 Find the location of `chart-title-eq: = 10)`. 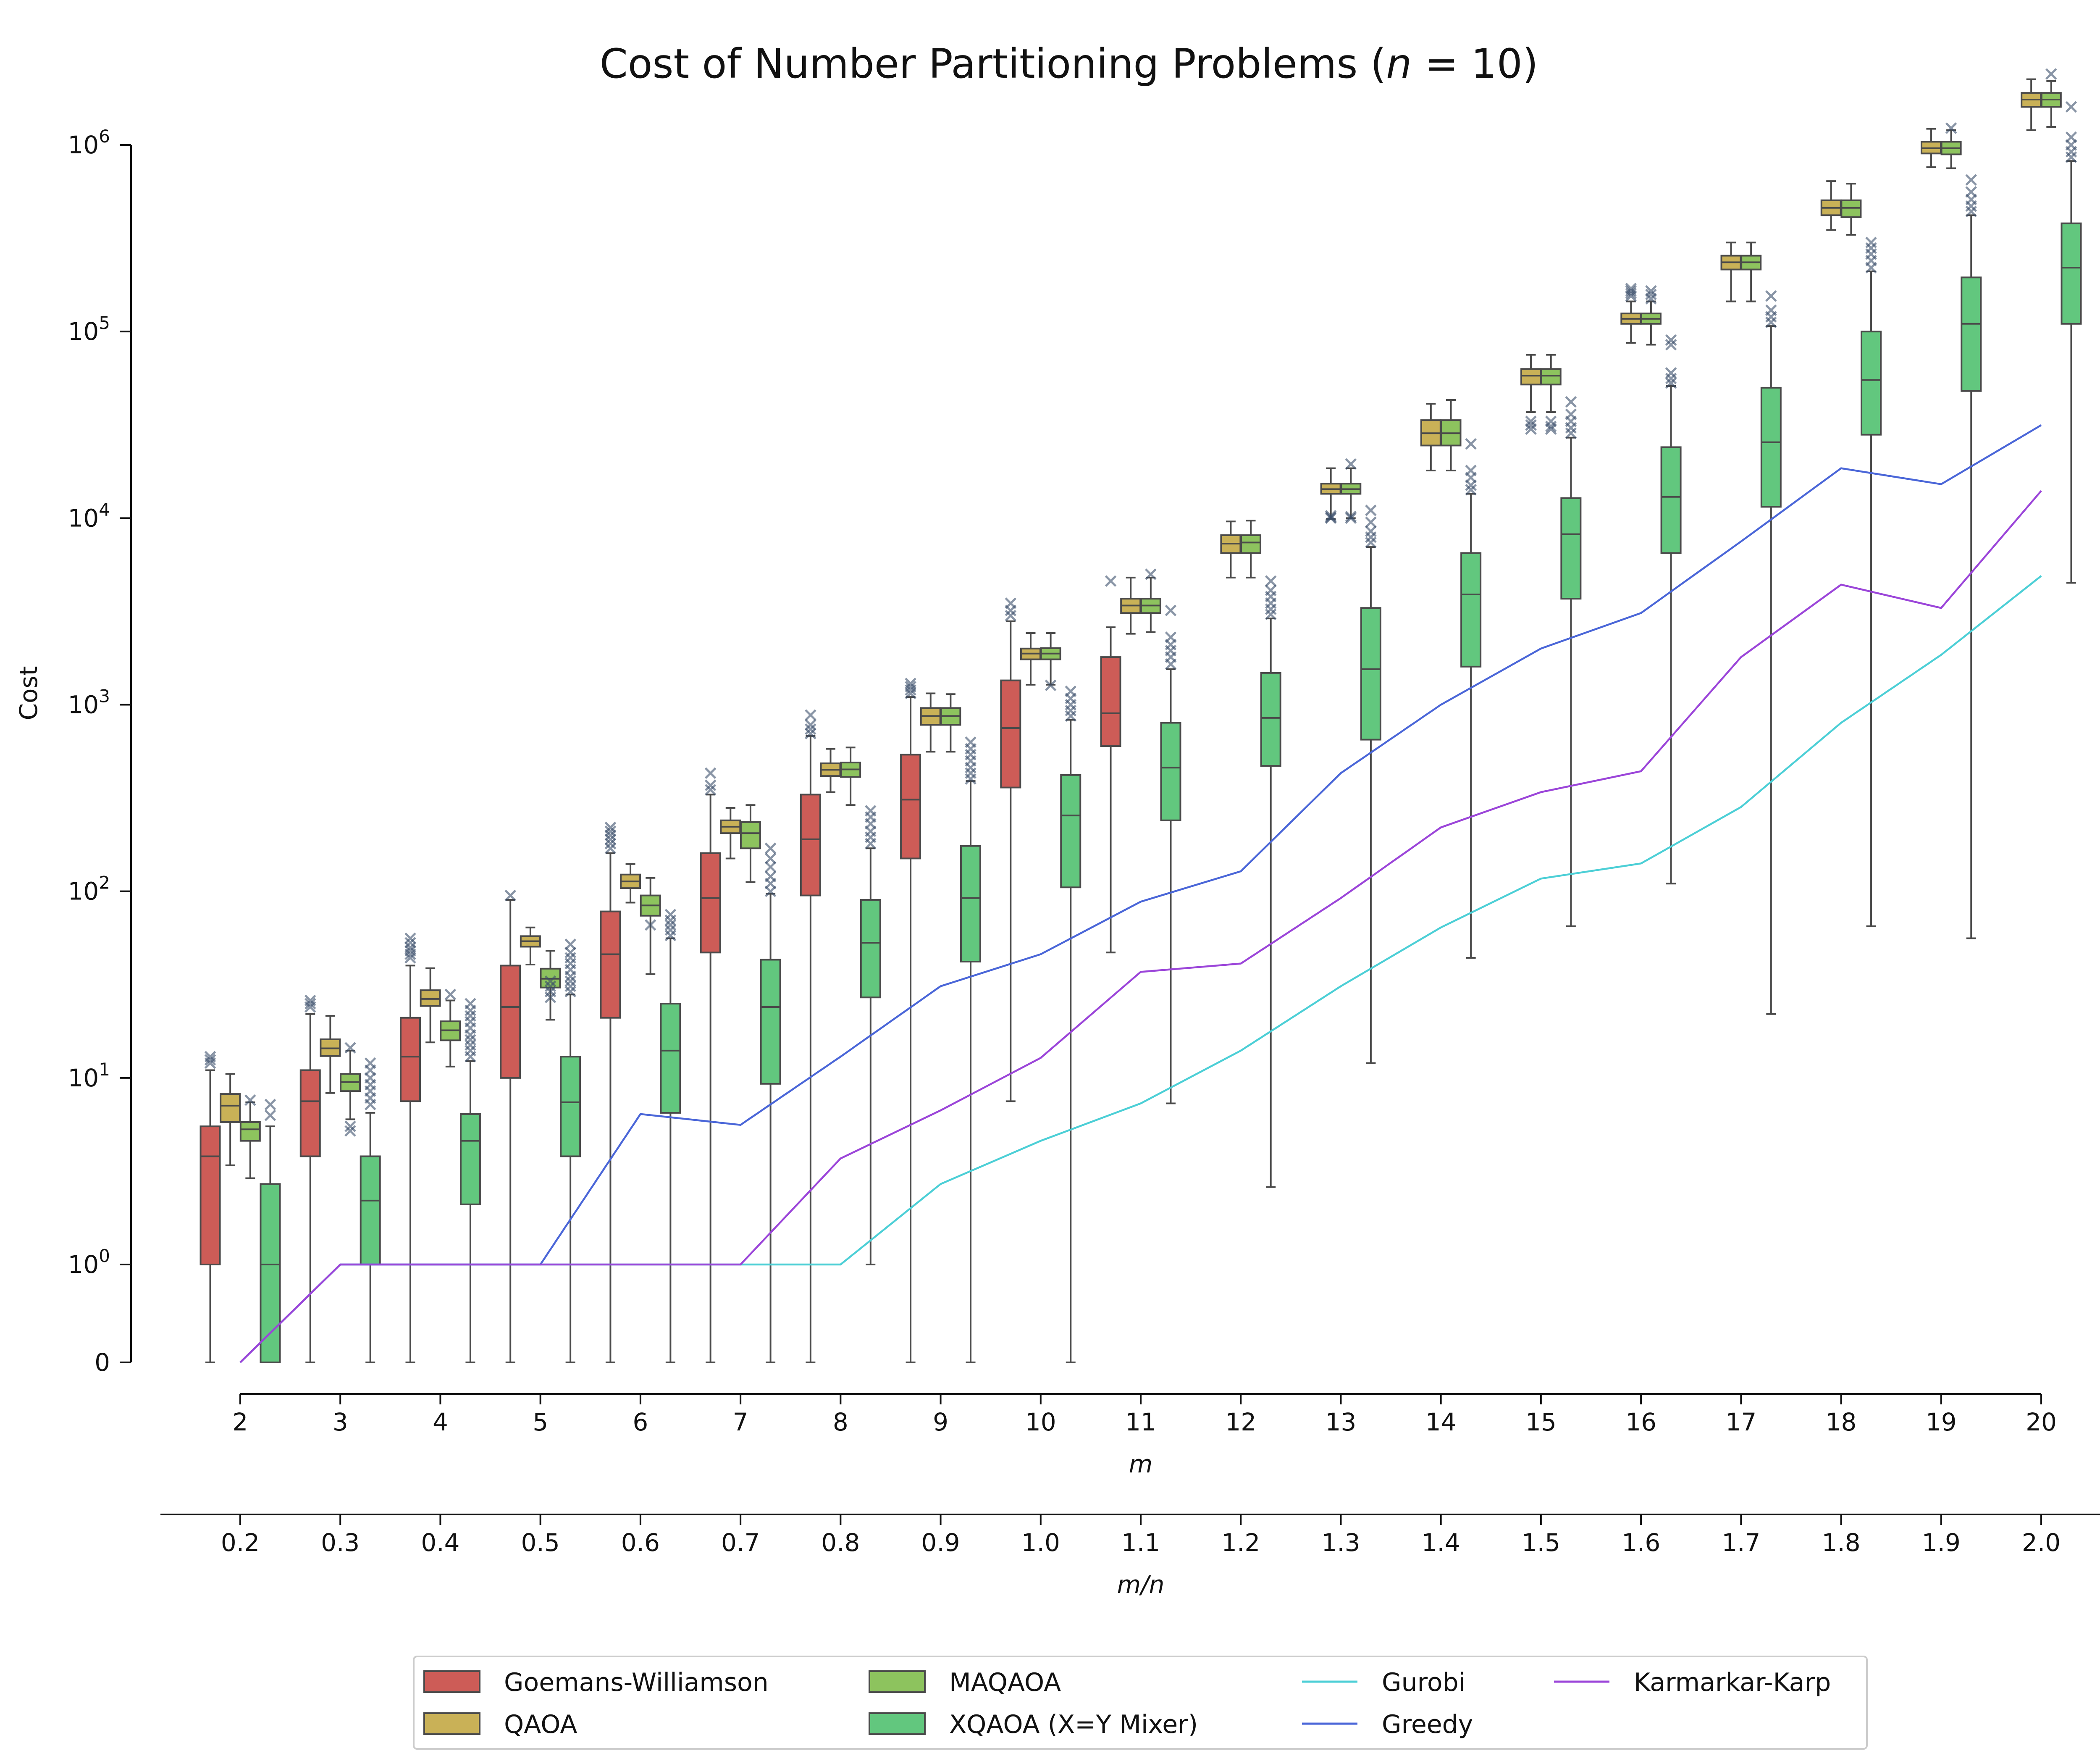

chart-title-eq: = 10) is located at coordinates (1475, 63).